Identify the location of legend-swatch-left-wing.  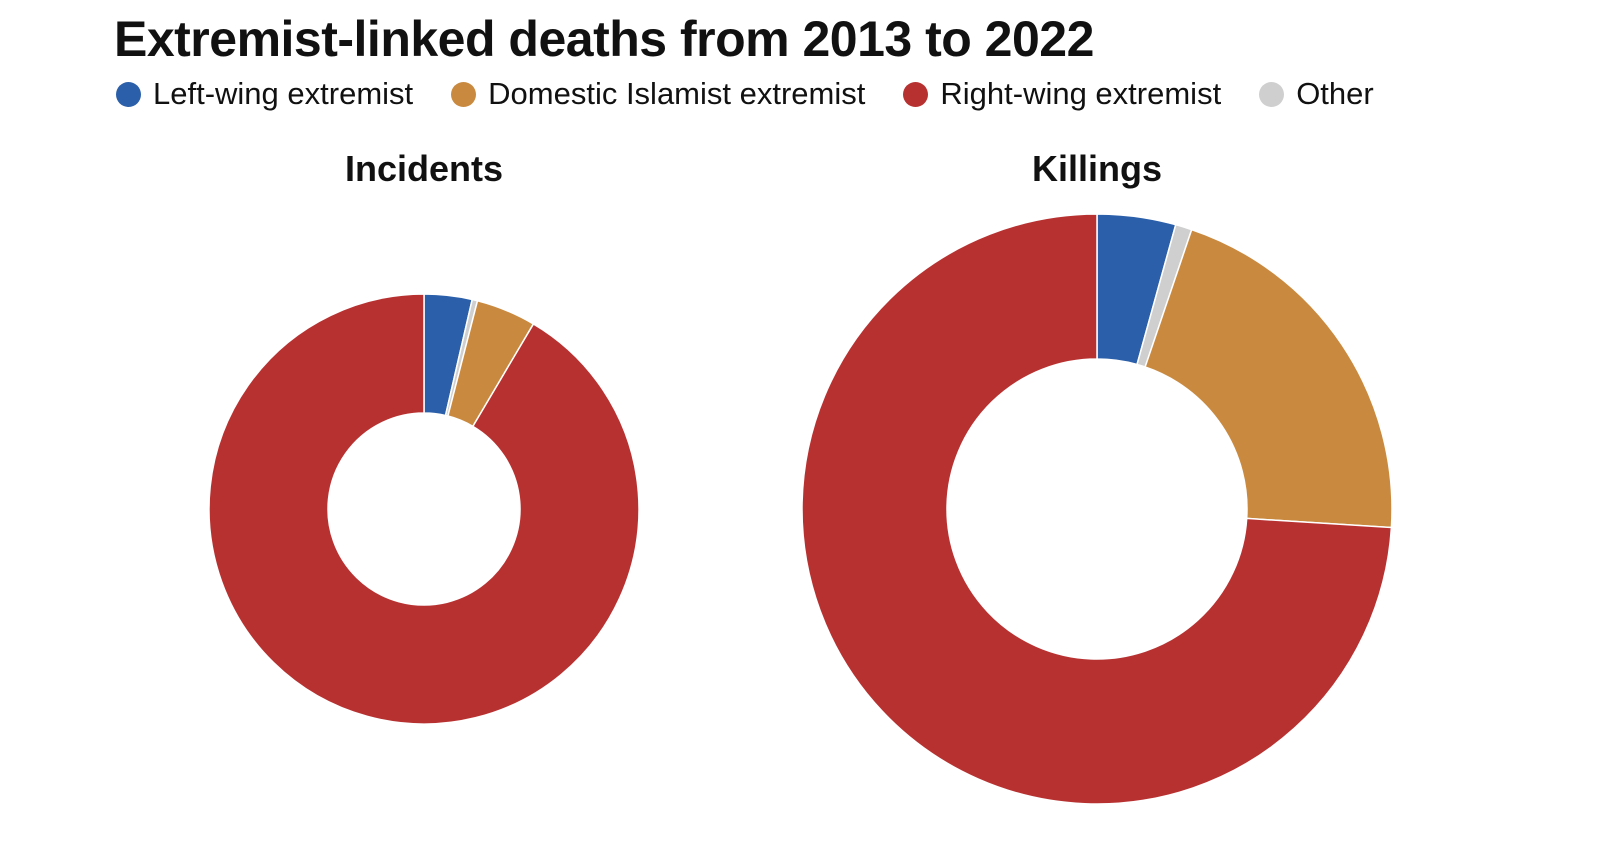
(128, 94).